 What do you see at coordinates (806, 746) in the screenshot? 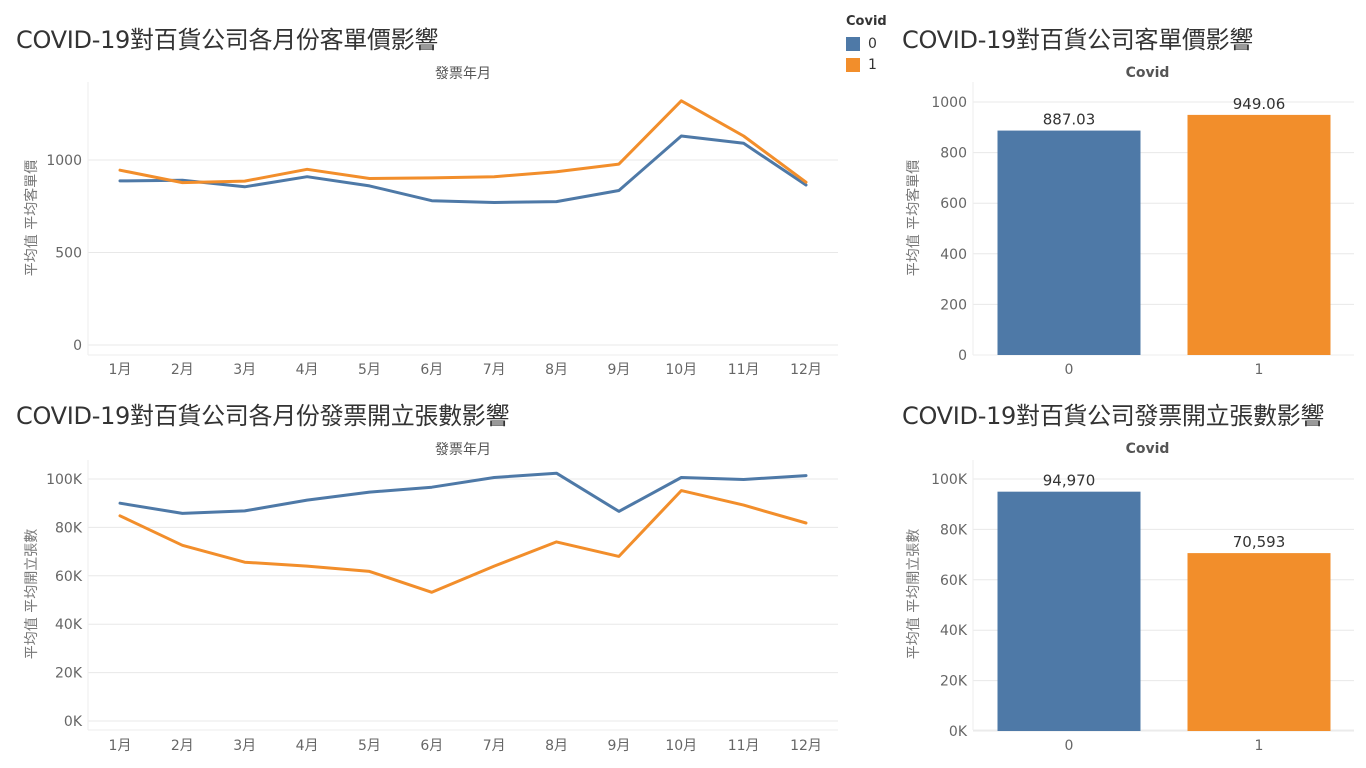
I see `line2-xtick-label: 12月` at bounding box center [806, 746].